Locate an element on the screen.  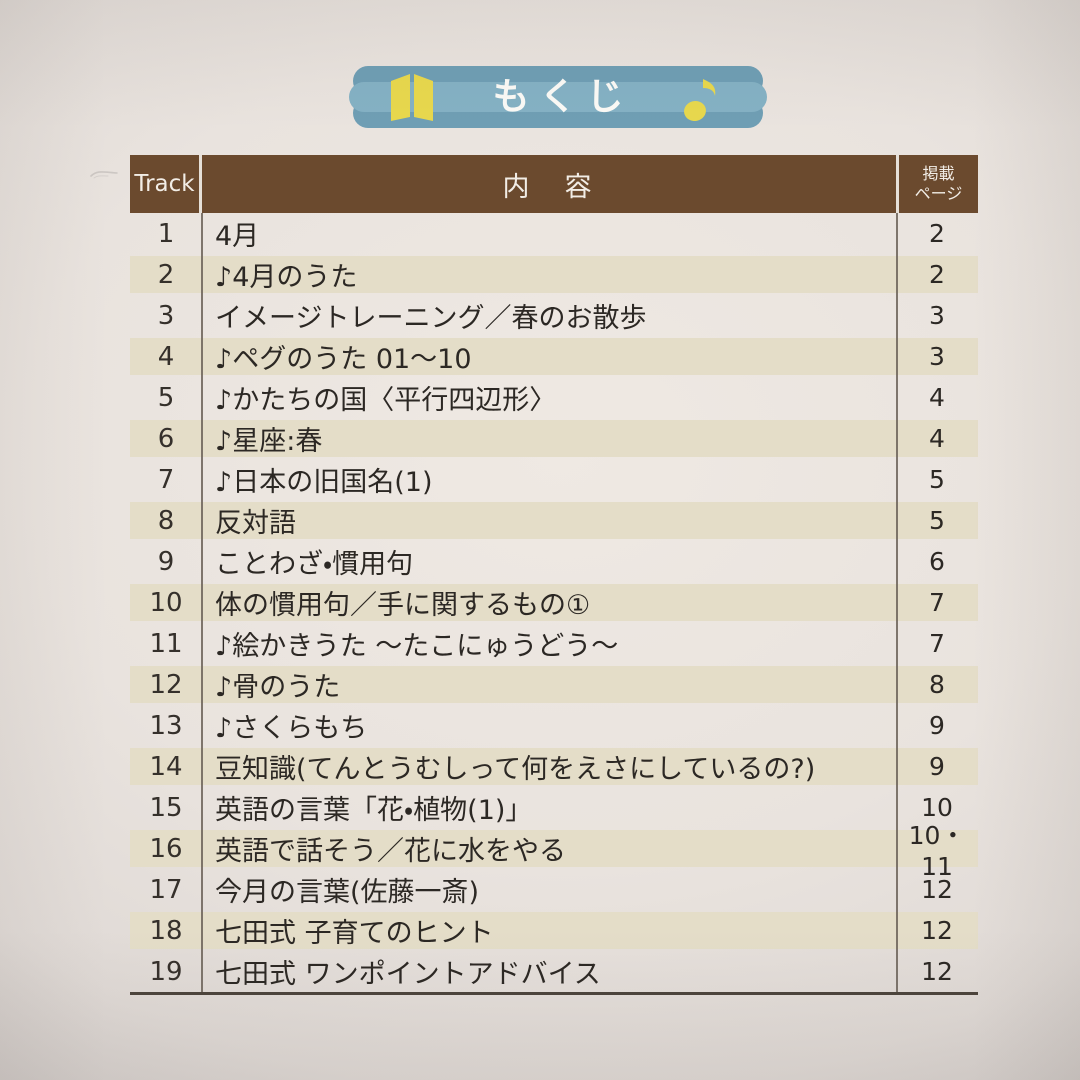
table-row: 16 英語で話そう／花に水をやる 10・11 is located at coordinates (554, 851).